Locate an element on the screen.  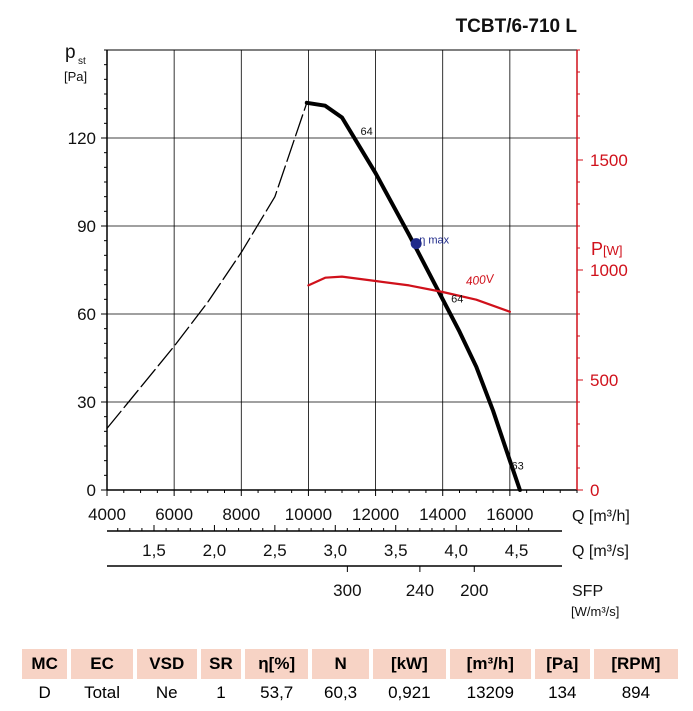
x-tick-label: 16000 is located at coordinates (509, 514).